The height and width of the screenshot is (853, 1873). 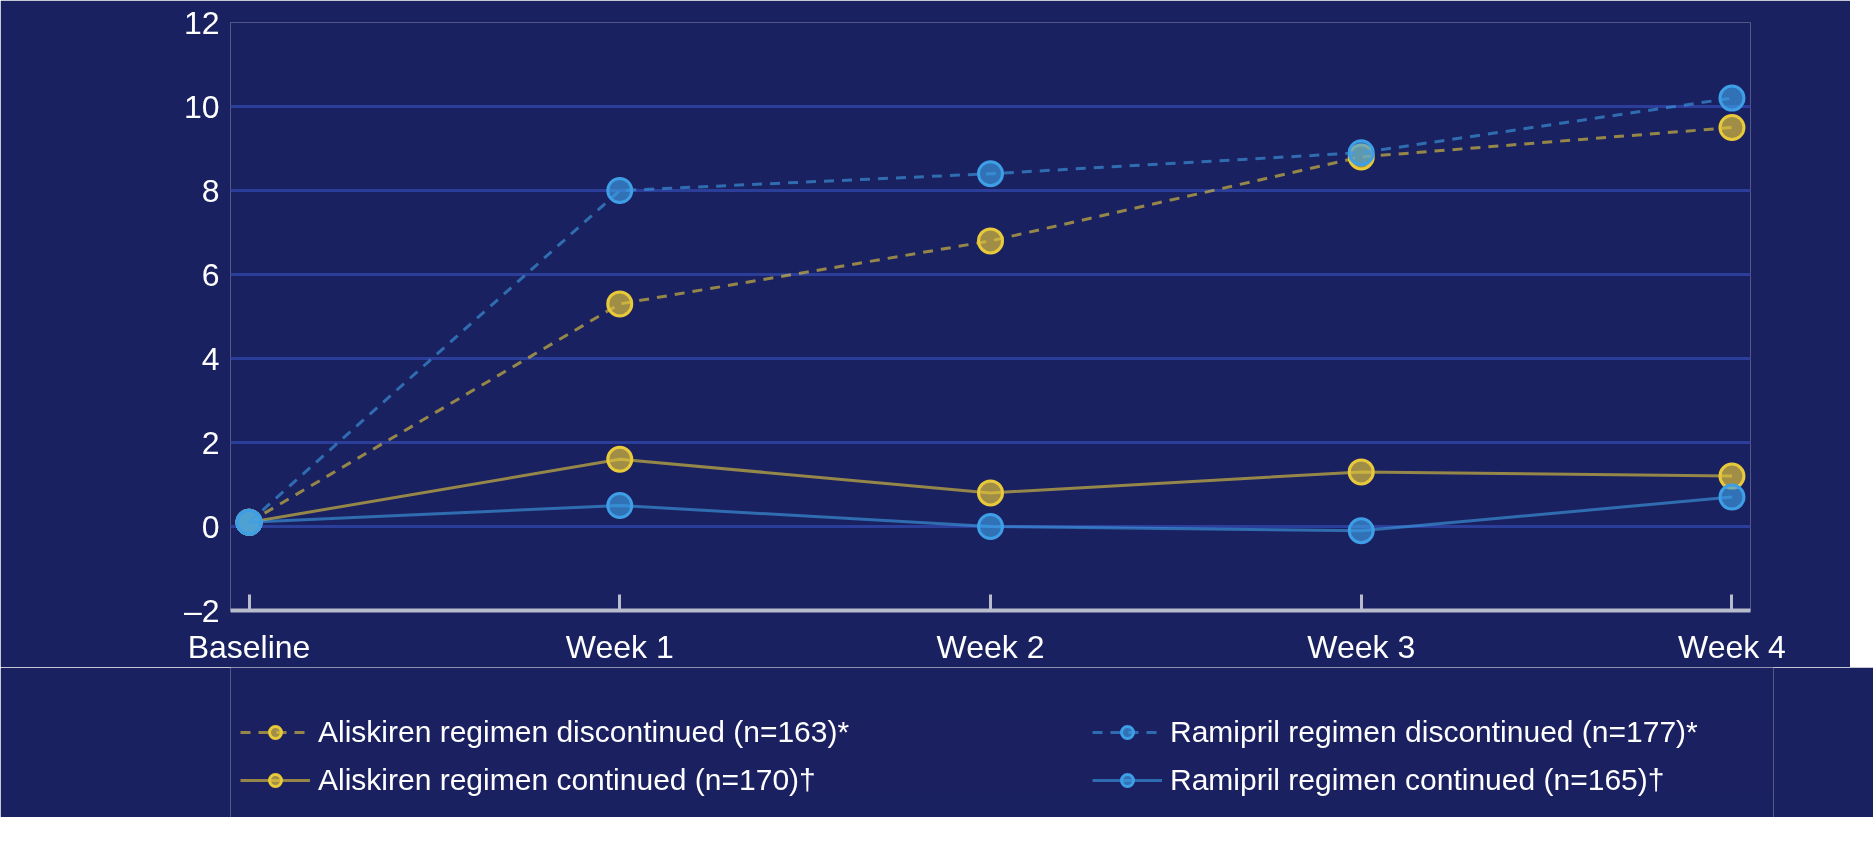 I want to click on y-tick-label: 6, so click(x=210, y=274).